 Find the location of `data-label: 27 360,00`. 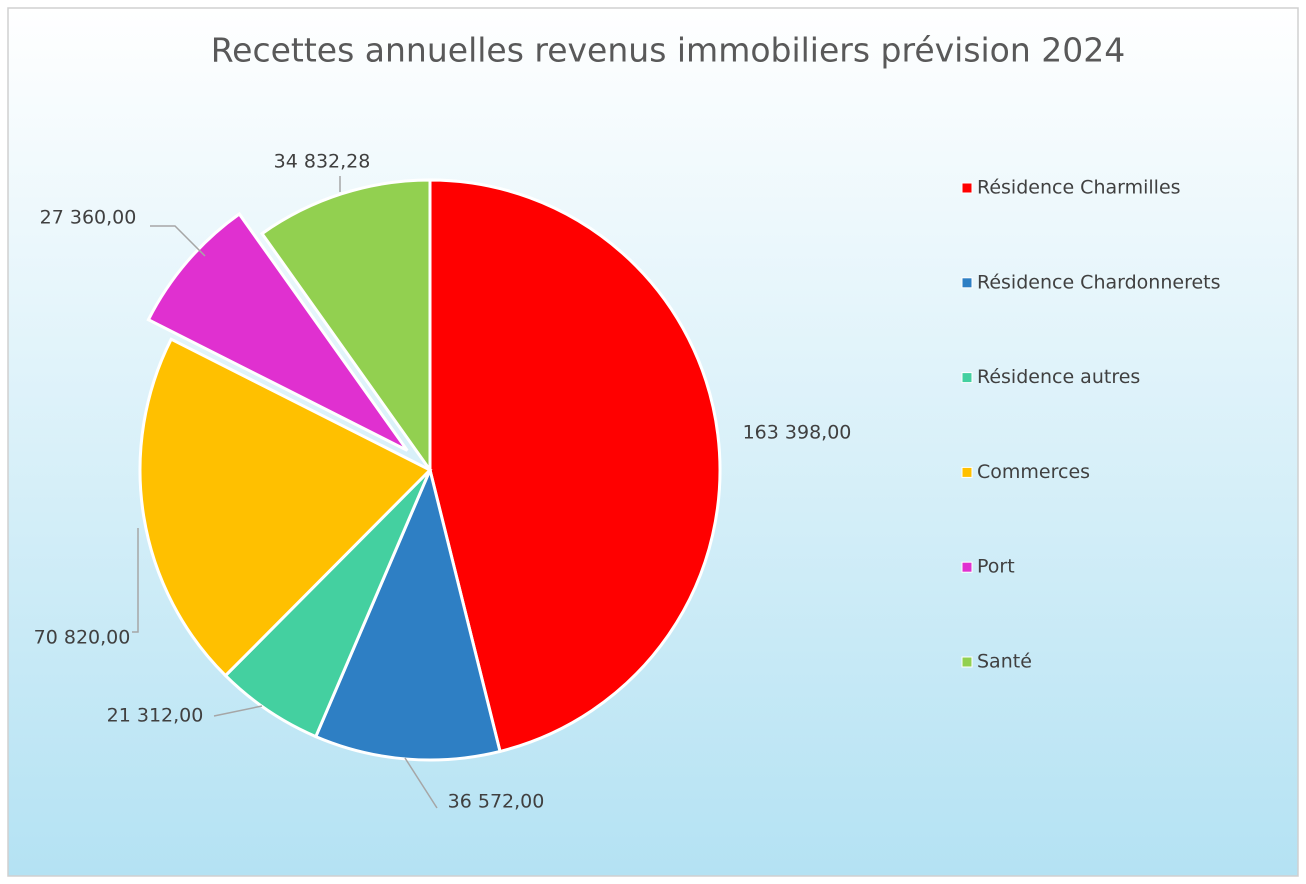

data-label: 27 360,00 is located at coordinates (88, 218).